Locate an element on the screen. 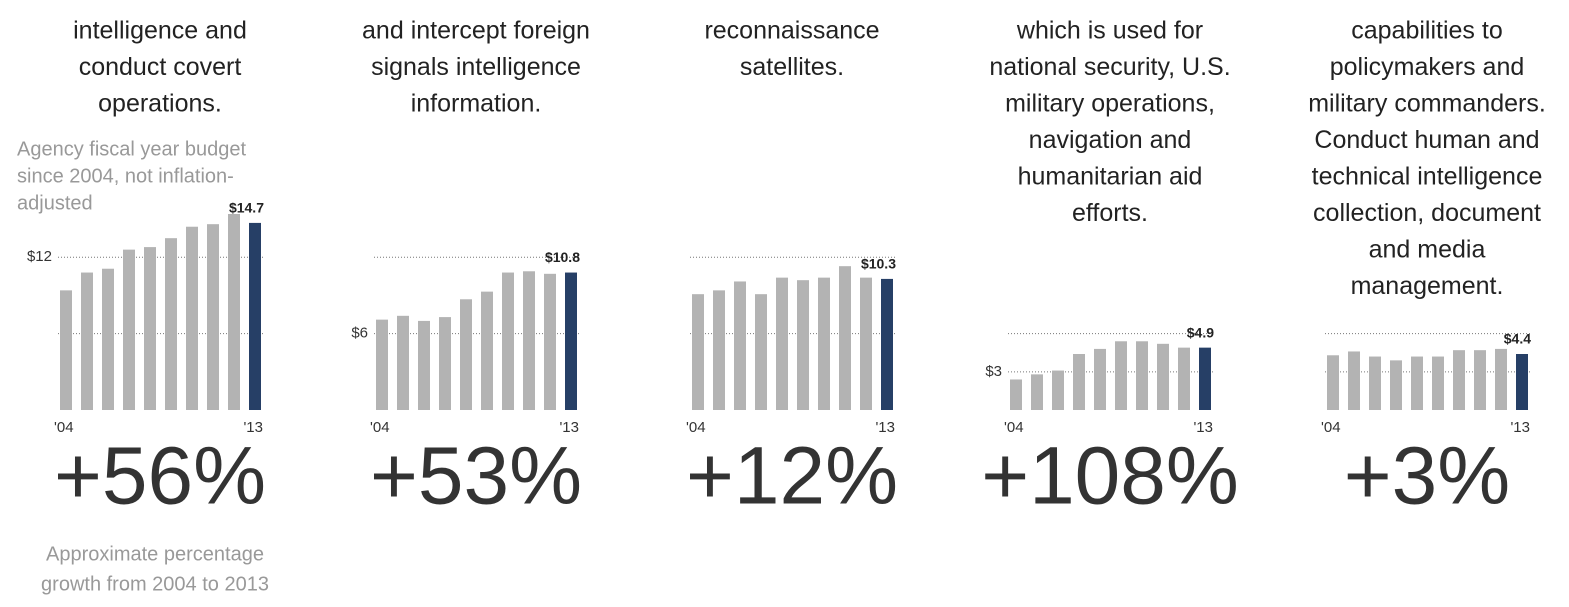  value-label: $14.7 is located at coordinates (246, 208).